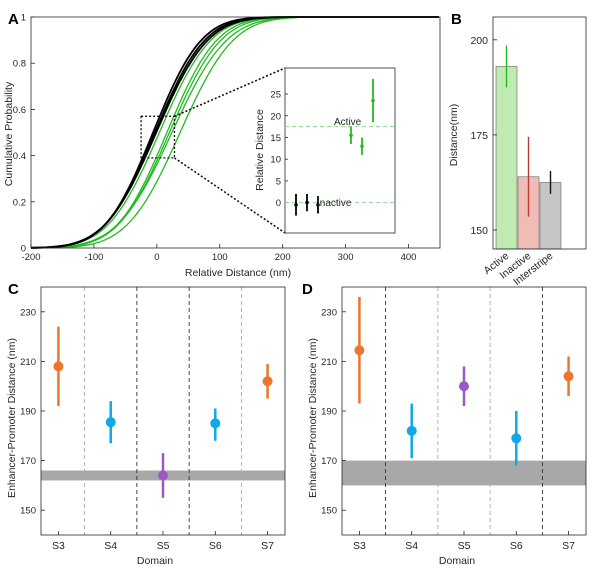 The image size is (598, 578). Describe the element at coordinates (230, 92) in the screenshot. I see `zoom-connector-top` at that location.